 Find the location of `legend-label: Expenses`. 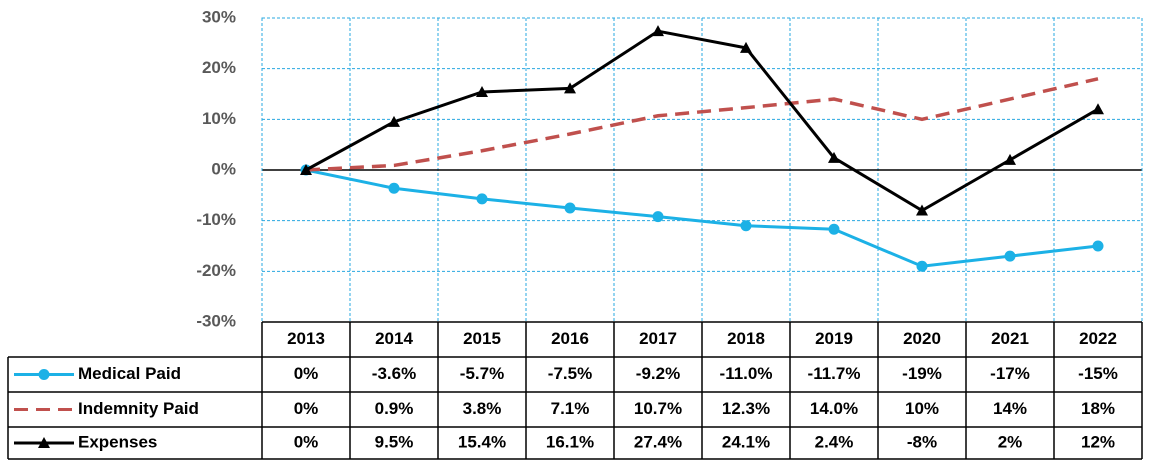

legend-label: Expenses is located at coordinates (117, 441).